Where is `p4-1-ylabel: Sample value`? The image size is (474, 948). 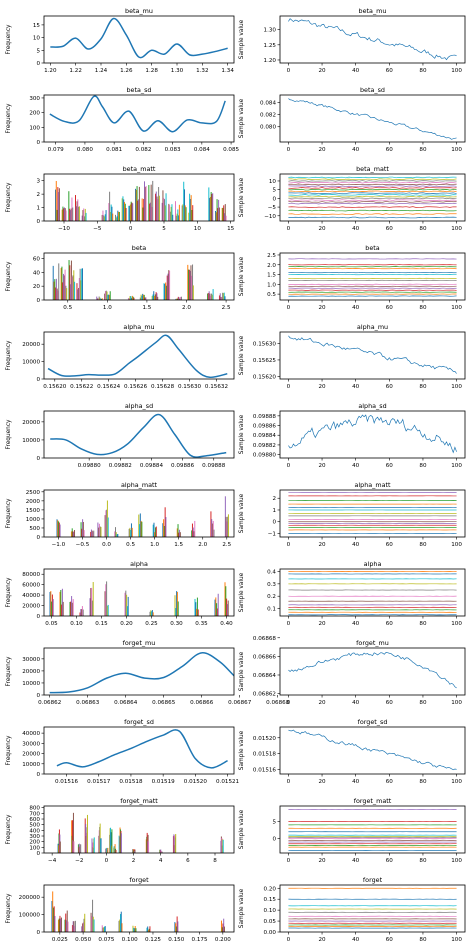 p4-1-ylabel: Sample value is located at coordinates (242, 355).